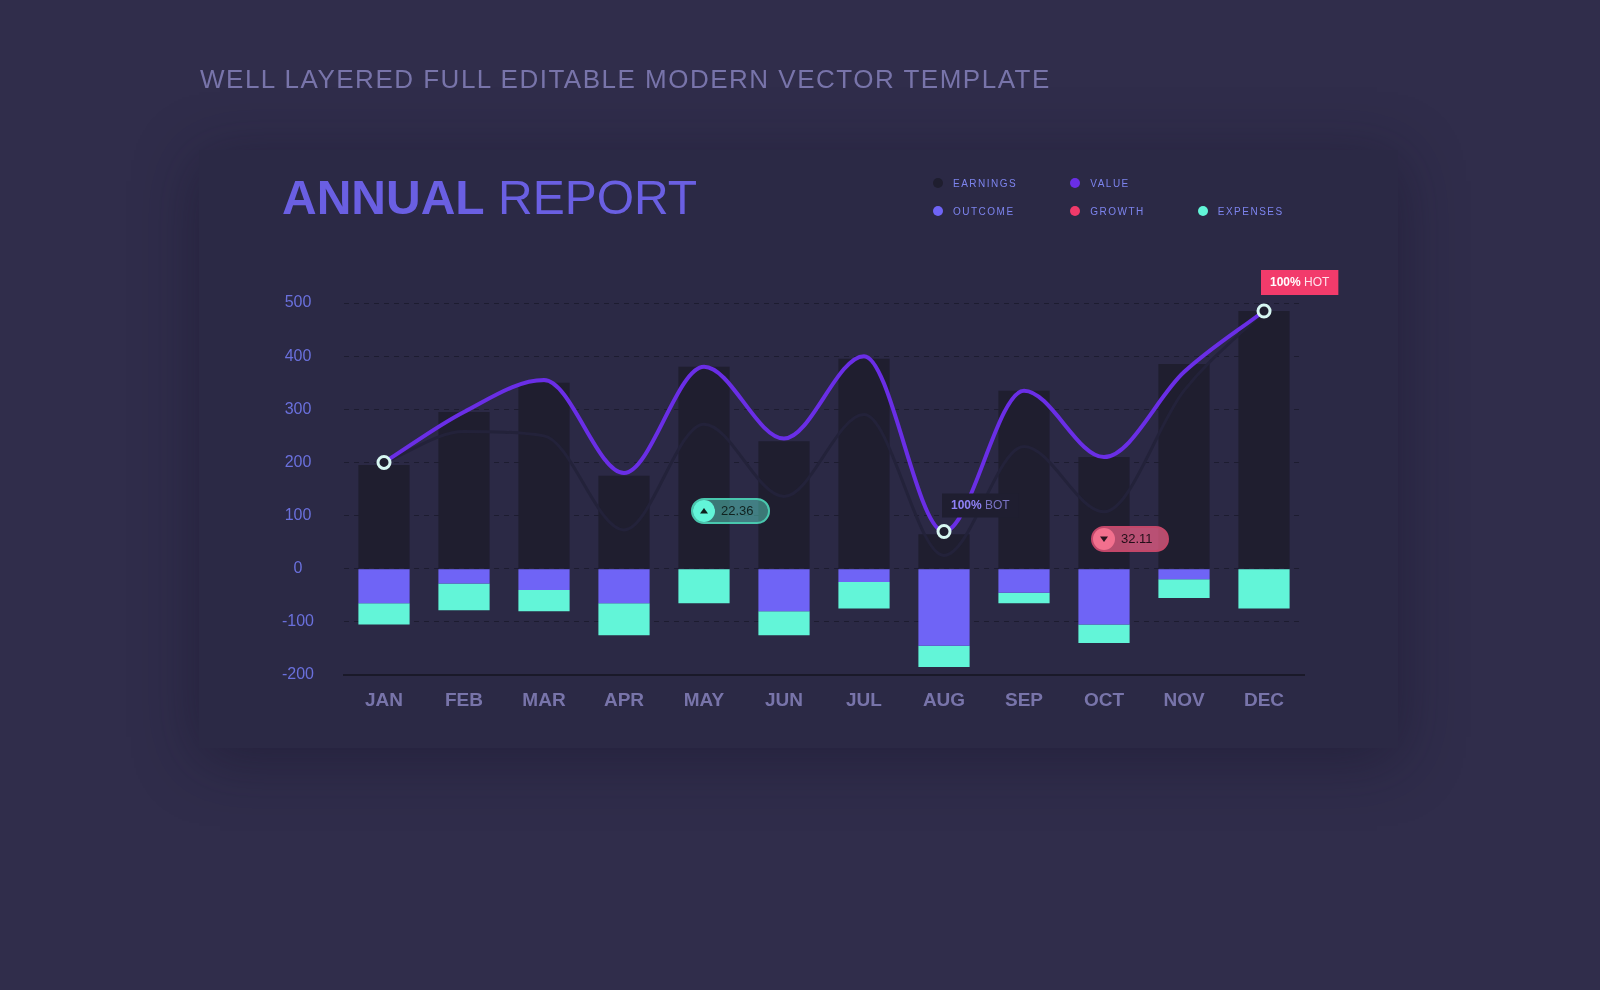 The width and height of the screenshot is (1600, 990). Describe the element at coordinates (298, 355) in the screenshot. I see `y-tick-label: 400` at that location.